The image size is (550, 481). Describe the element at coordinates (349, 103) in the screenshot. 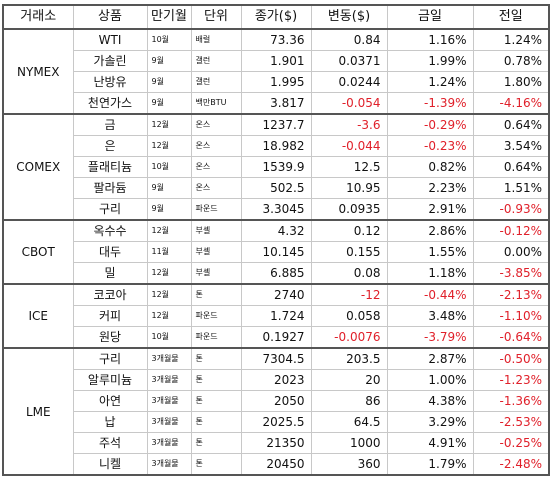

I see `change-cell: -0.054` at that location.